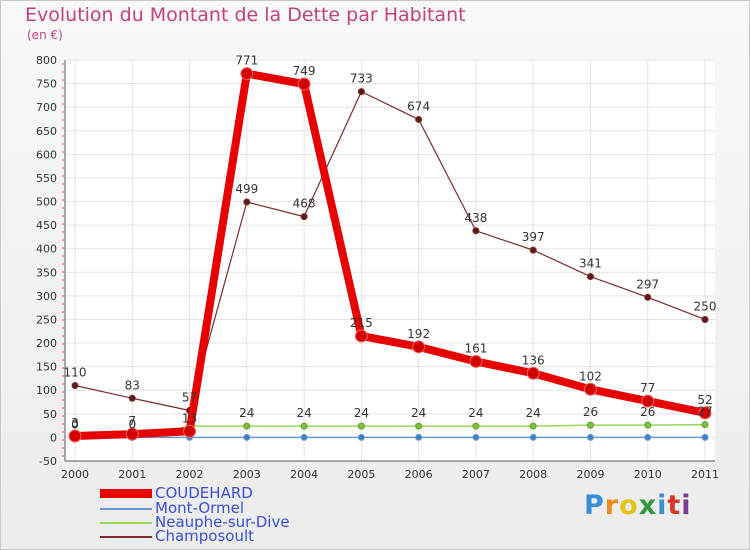 This screenshot has height=550, width=750. Describe the element at coordinates (475, 218) in the screenshot. I see `data-label-champosoult: 438` at that location.